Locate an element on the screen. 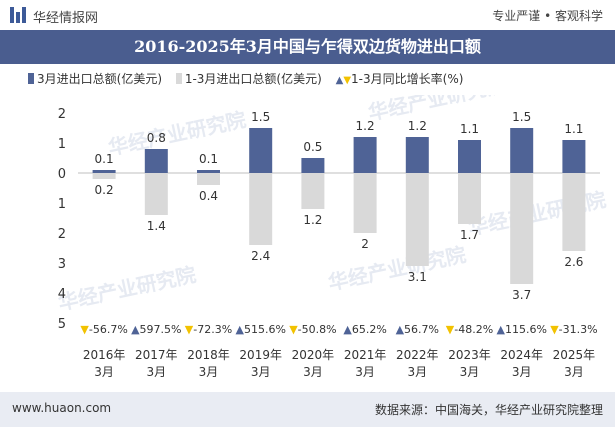 The image size is (615, 427). data-label-q1: 0.2 is located at coordinates (104, 190).